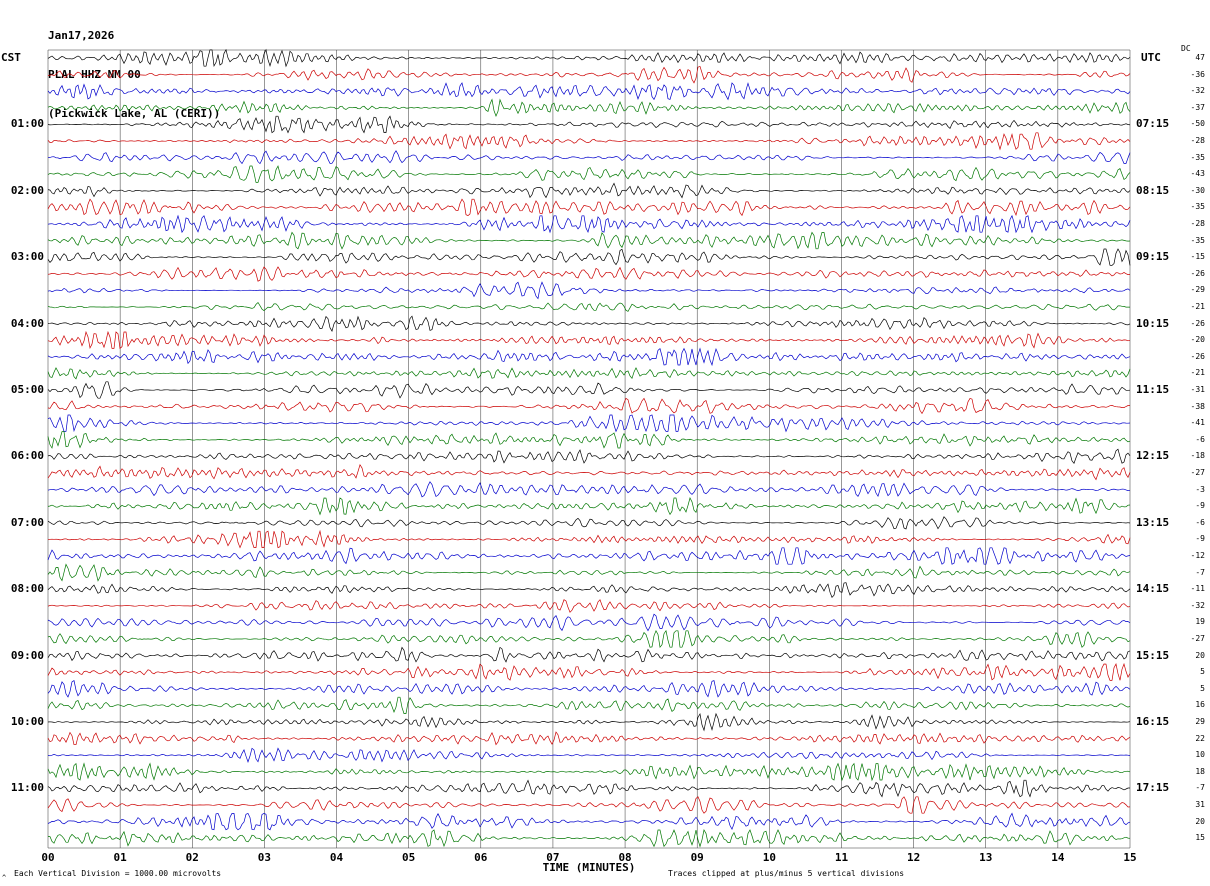  What do you see at coordinates (1197, 605) in the screenshot?
I see `row-dc-value: -32` at bounding box center [1197, 605].